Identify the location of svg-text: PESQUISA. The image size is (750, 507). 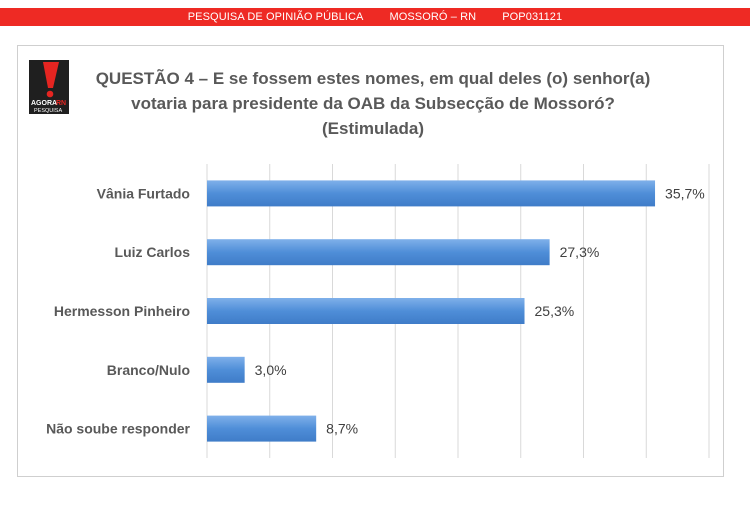
(48, 111).